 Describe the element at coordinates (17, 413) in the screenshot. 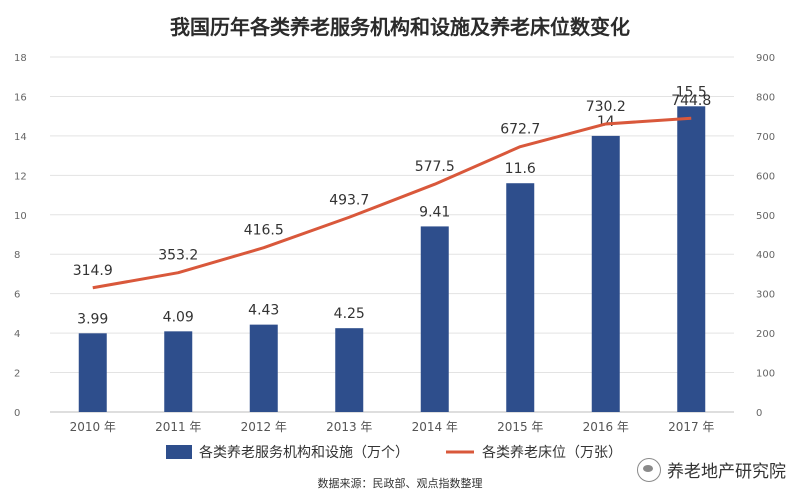

I see `left-tick-label: 0` at that location.